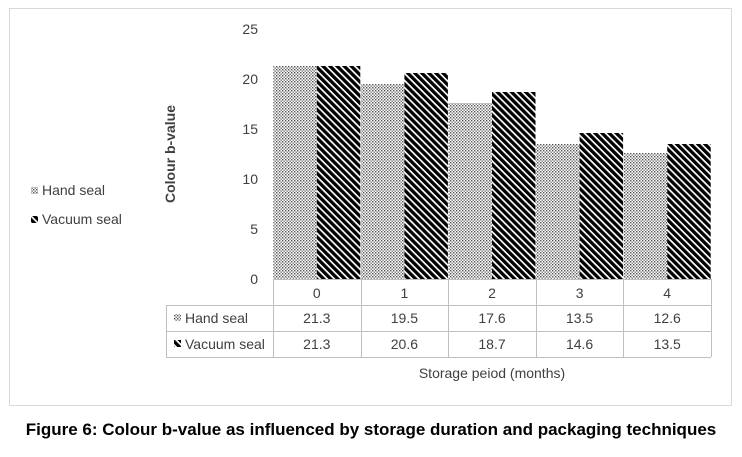  I want to click on x-tick-label: 0, so click(317, 293).